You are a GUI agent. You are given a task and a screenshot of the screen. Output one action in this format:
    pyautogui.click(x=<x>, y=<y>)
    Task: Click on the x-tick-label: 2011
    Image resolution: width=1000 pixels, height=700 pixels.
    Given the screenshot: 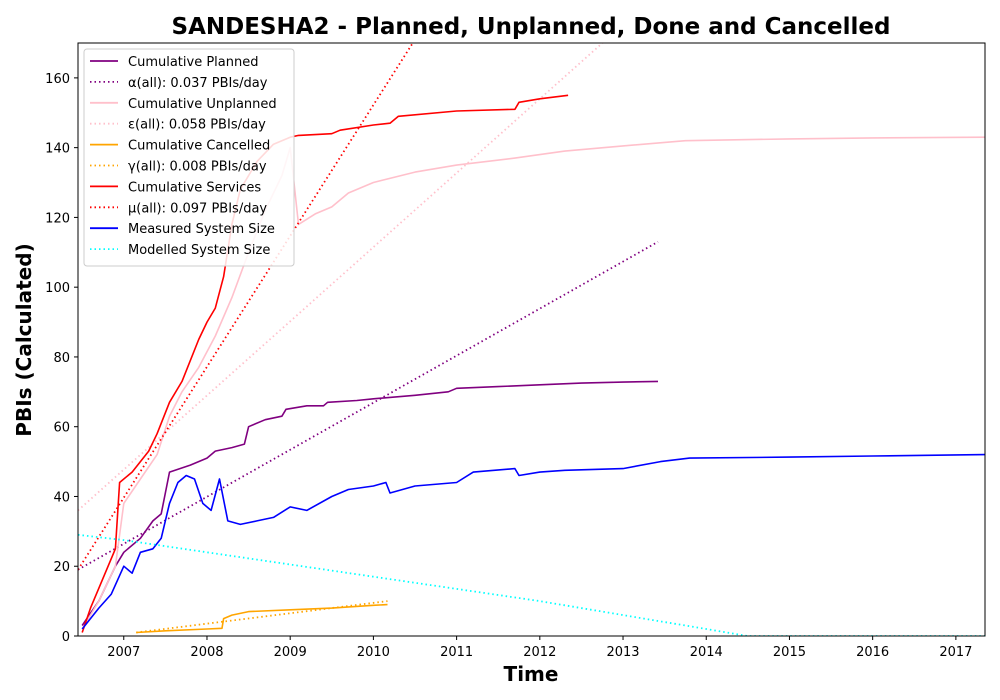 What is the action you would take?
    pyautogui.click(x=456, y=652)
    